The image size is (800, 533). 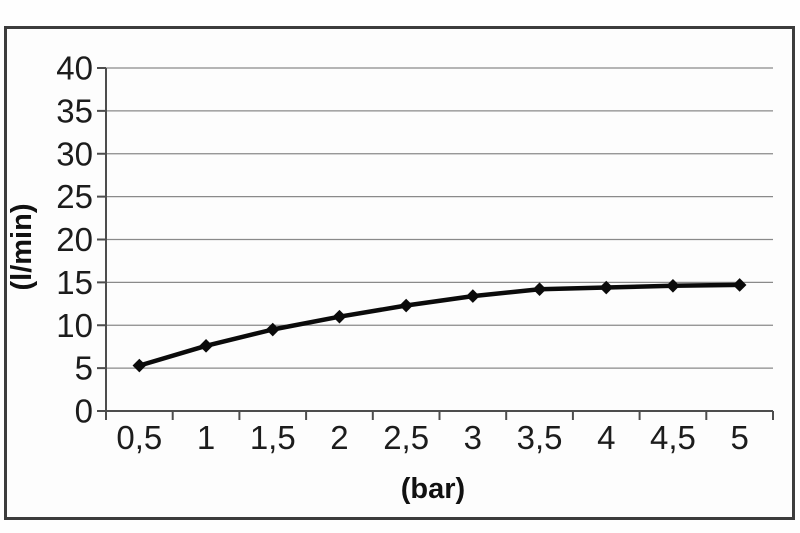 What do you see at coordinates (473, 437) in the screenshot?
I see `x-tick-label: 3` at bounding box center [473, 437].